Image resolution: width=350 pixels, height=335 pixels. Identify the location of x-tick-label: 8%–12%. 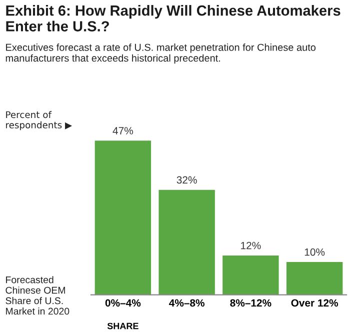
(251, 303).